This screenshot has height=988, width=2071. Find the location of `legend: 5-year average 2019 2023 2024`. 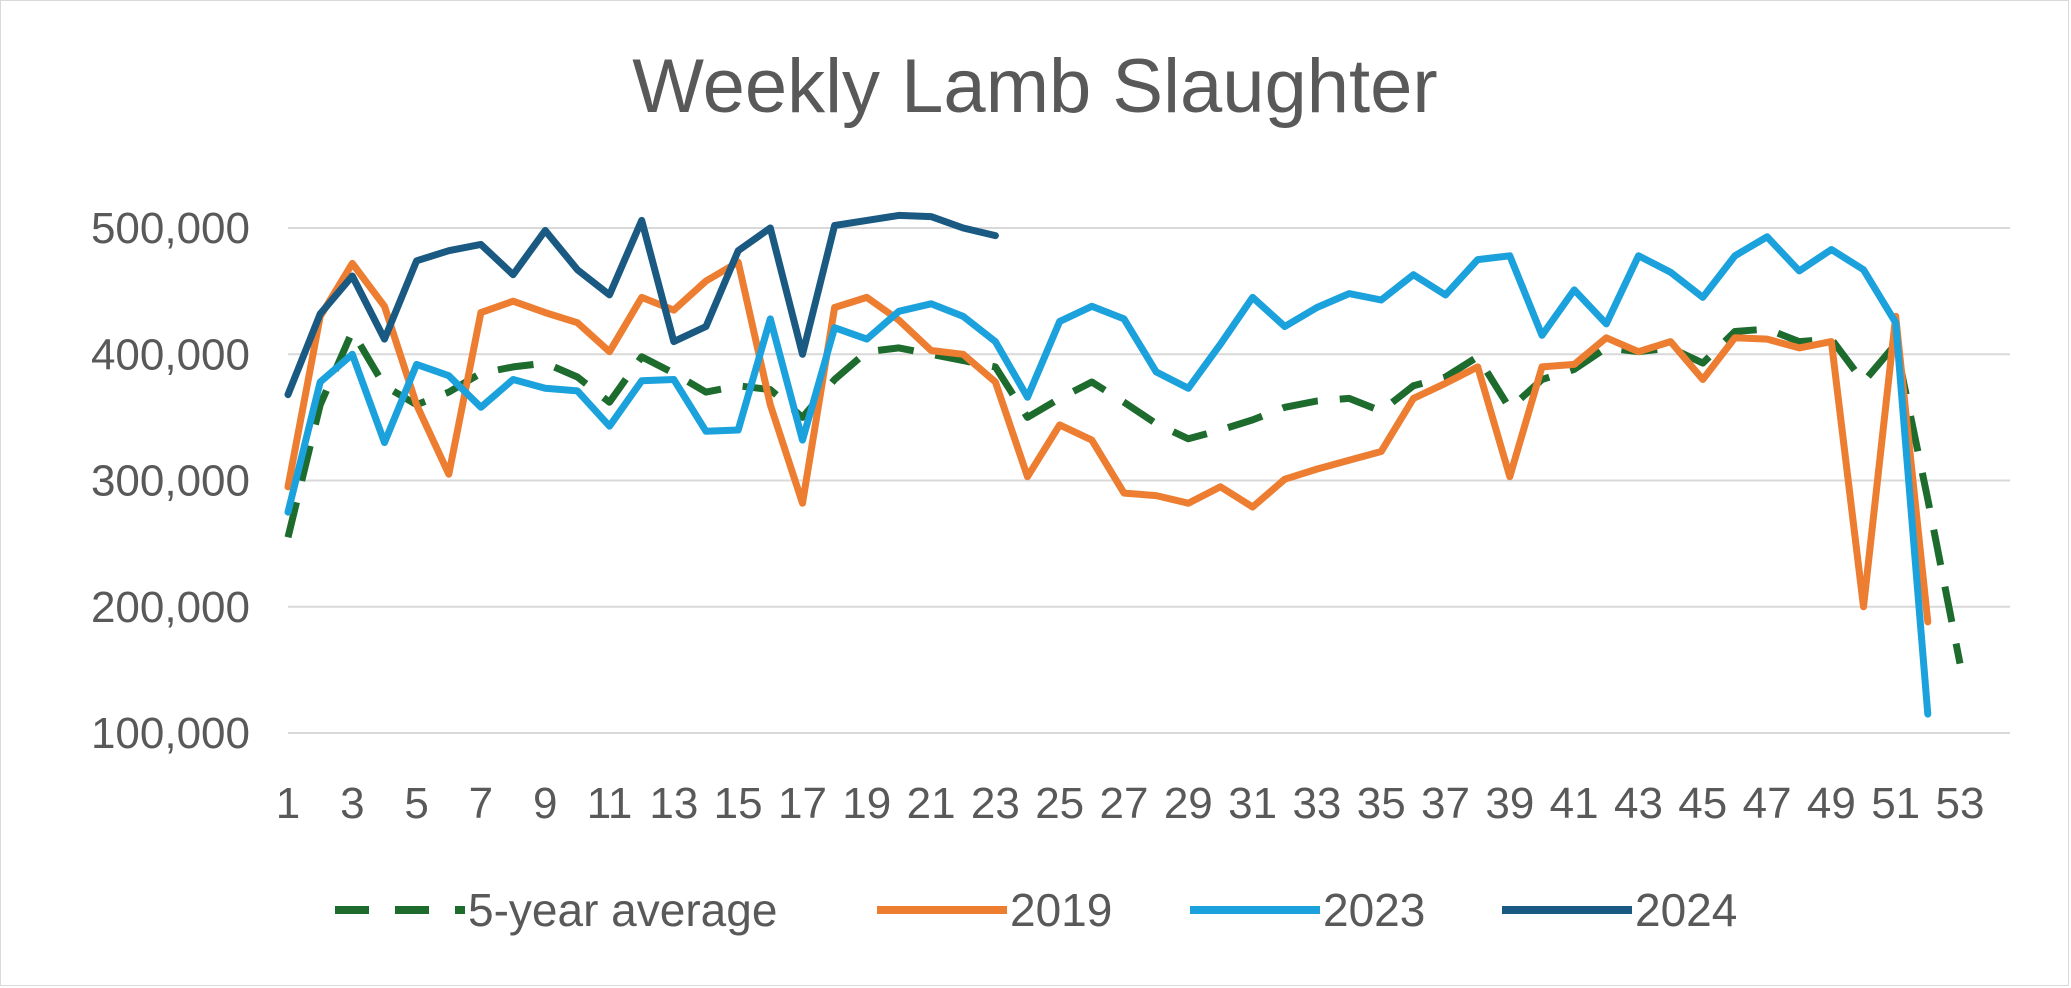

legend: 5-year average 2019 2023 2024 is located at coordinates (1036, 910).